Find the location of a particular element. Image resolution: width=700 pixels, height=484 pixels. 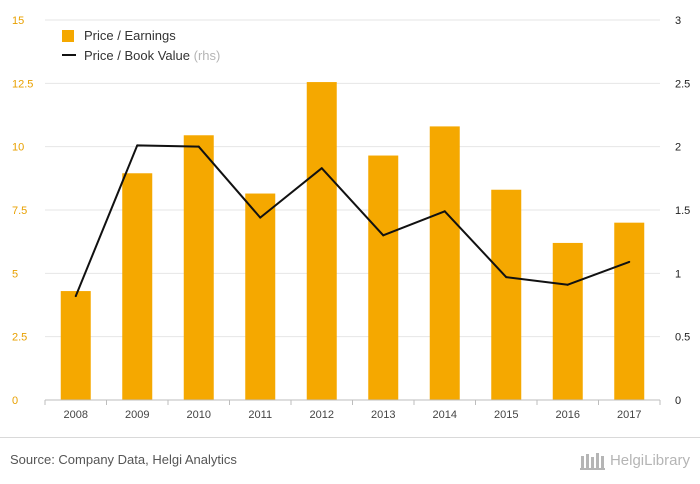

right-tick-label: 1 is located at coordinates (678, 274).